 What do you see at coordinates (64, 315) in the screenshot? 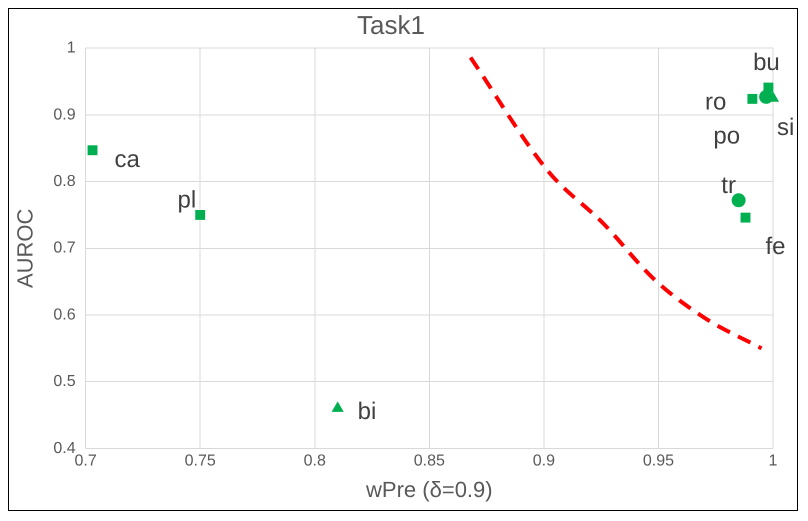
I see `y-tick-label: 0.6` at bounding box center [64, 315].